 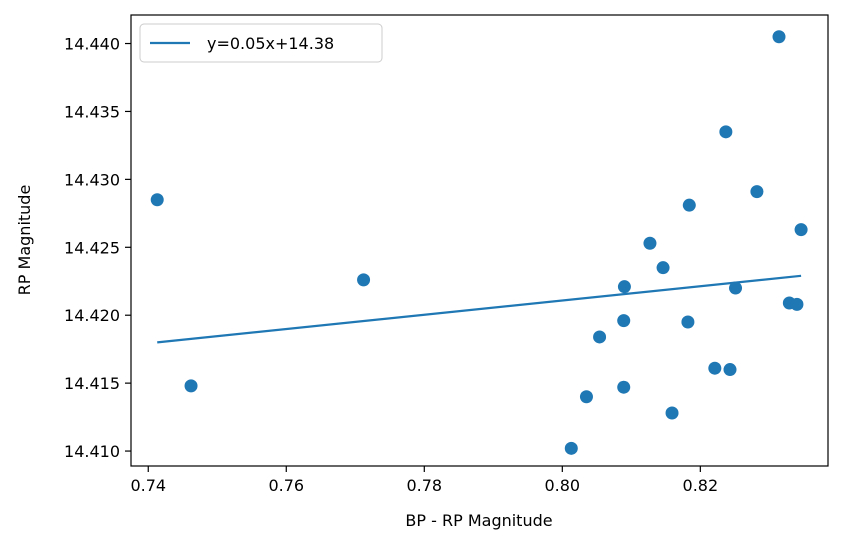 I want to click on fit-line, so click(x=479, y=309).